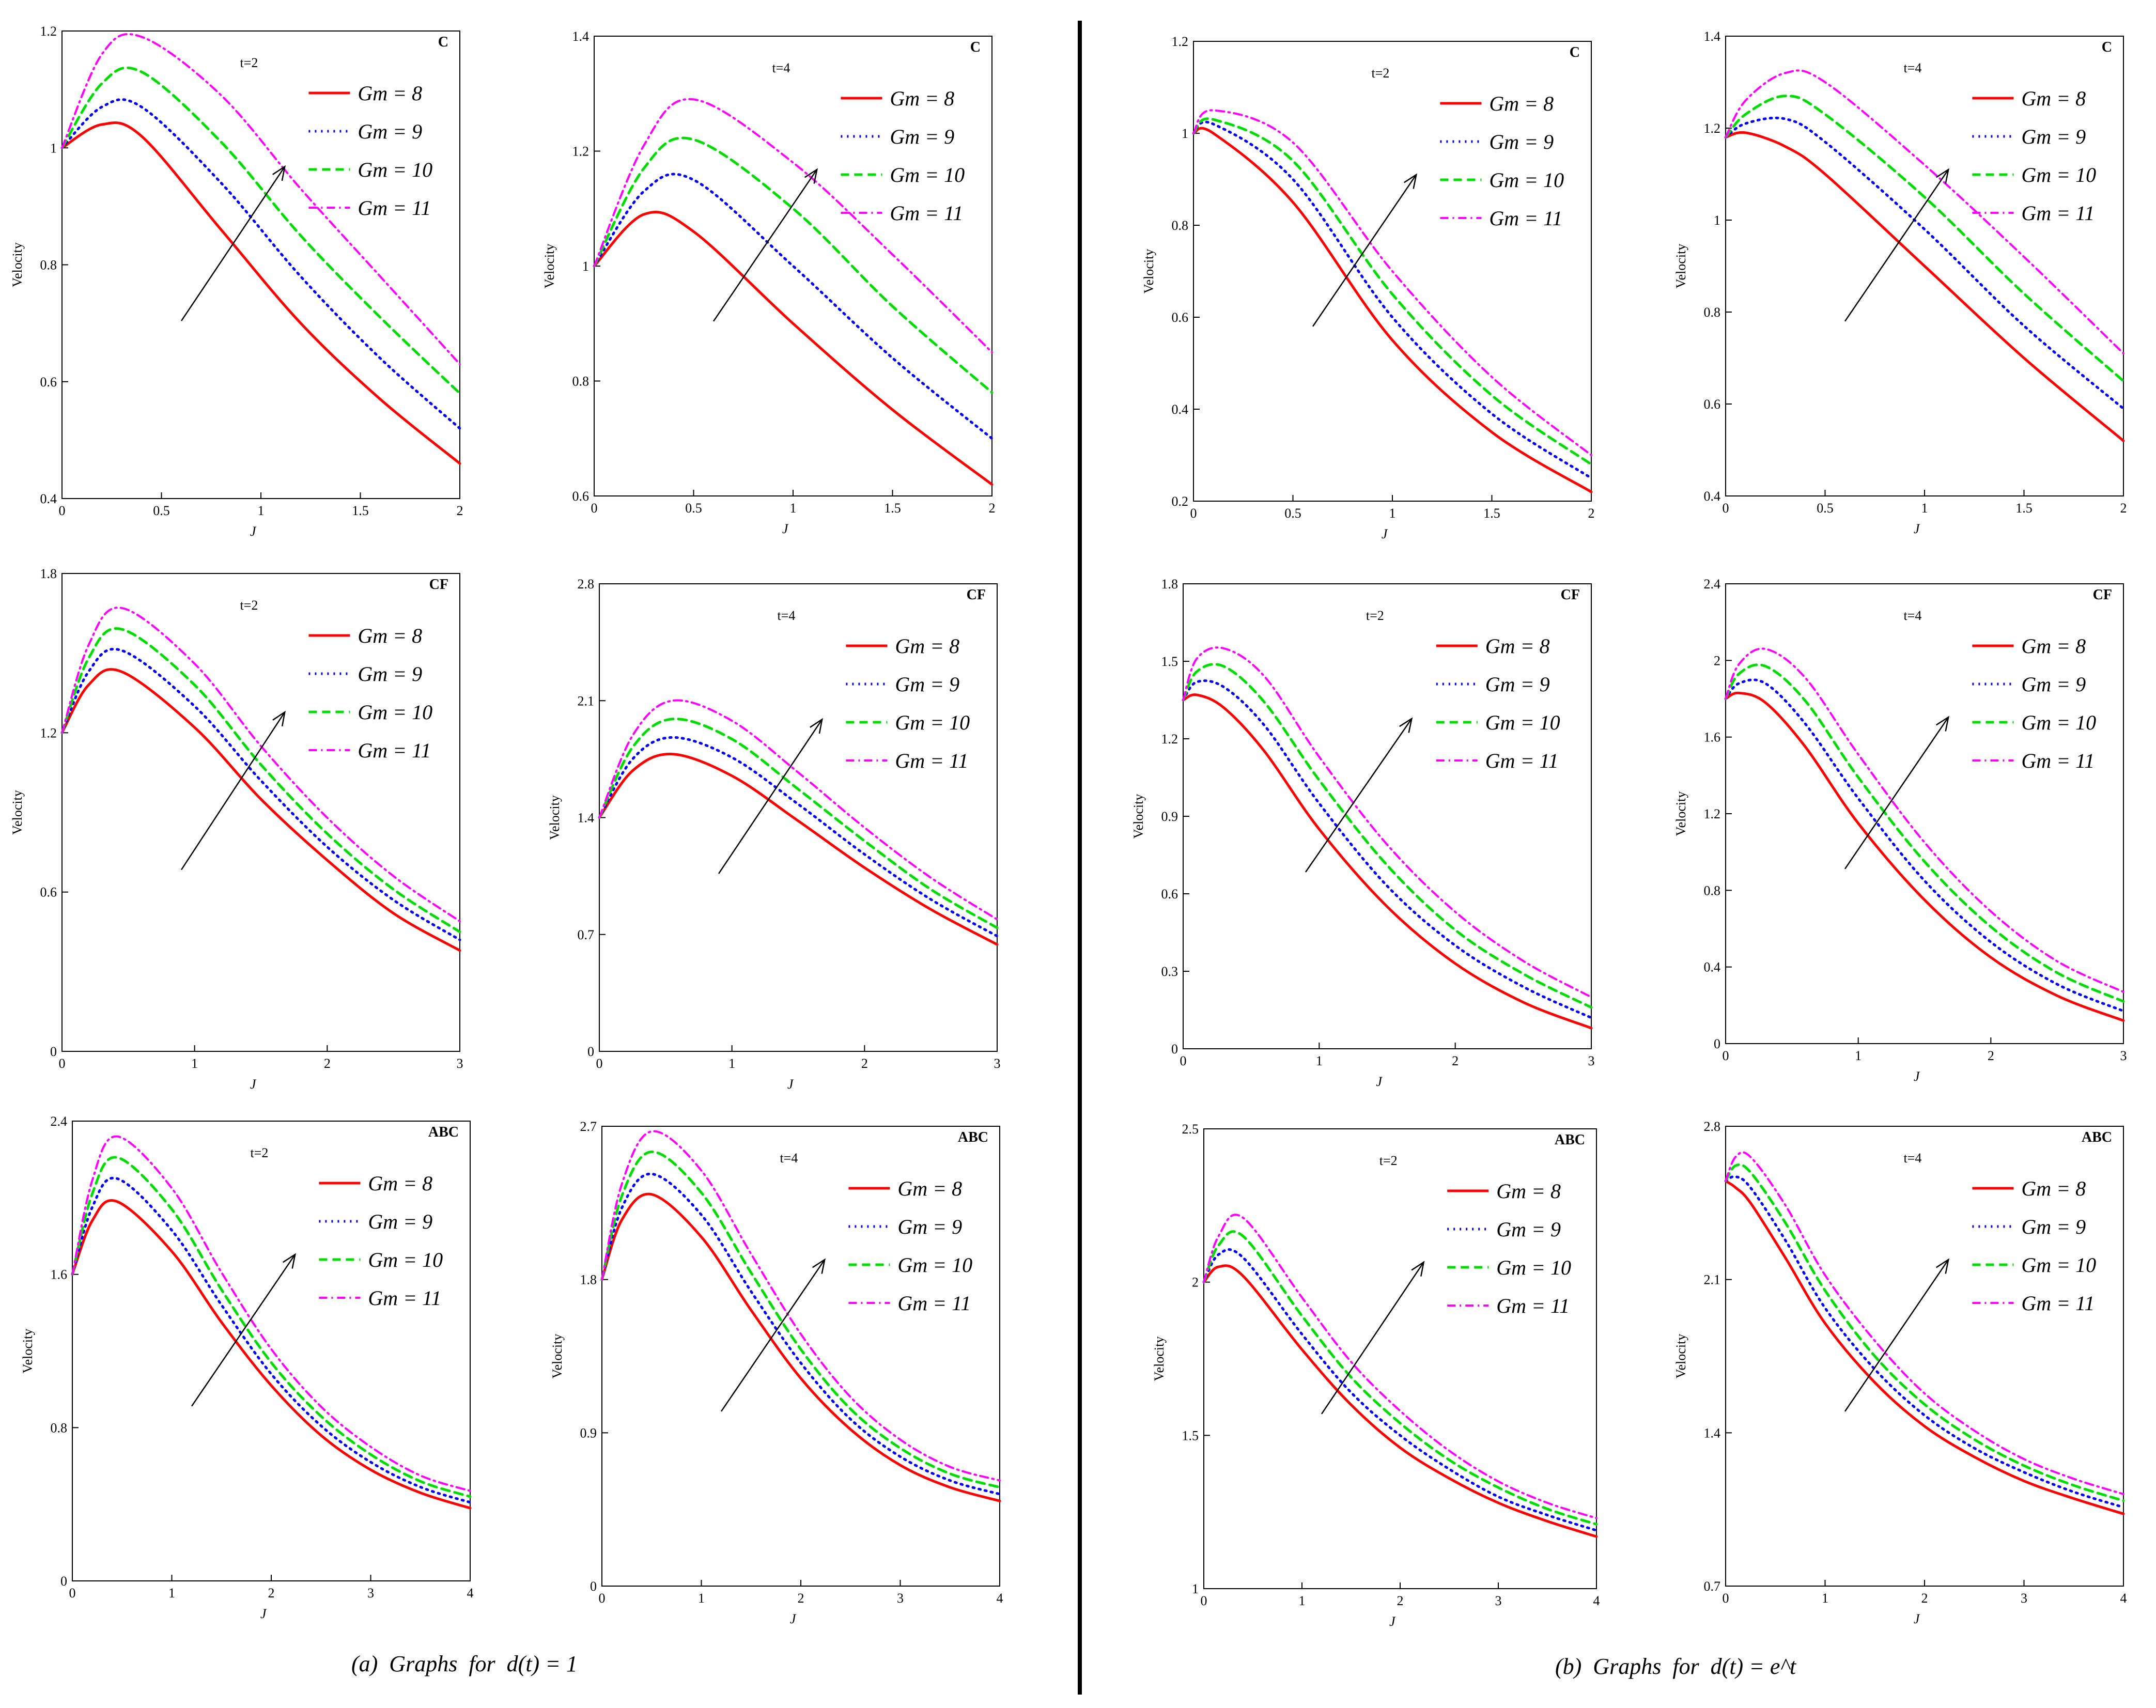  What do you see at coordinates (1169, 971) in the screenshot?
I see `y-tick-label: 0.3` at bounding box center [1169, 971].